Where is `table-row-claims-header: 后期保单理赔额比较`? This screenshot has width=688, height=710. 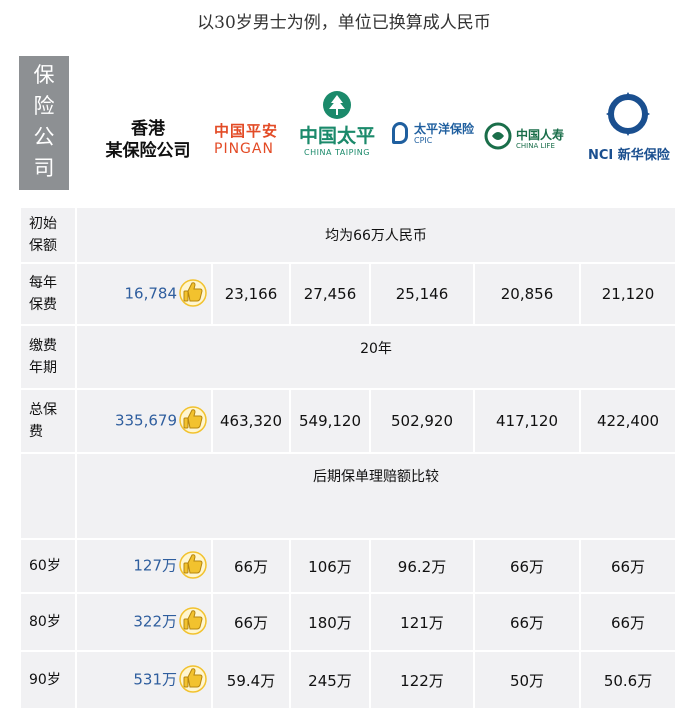
table-row-claims-header: 后期保单理赔额比较 is located at coordinates (348, 496).